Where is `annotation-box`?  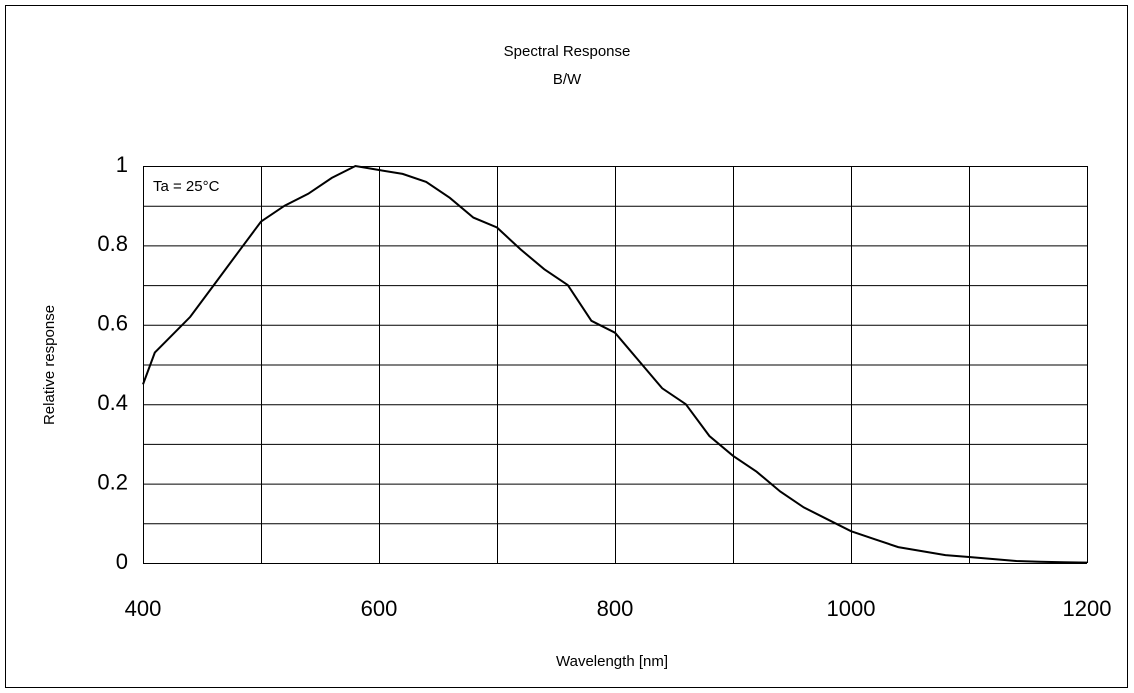
annotation-box is located at coordinates (201, 186).